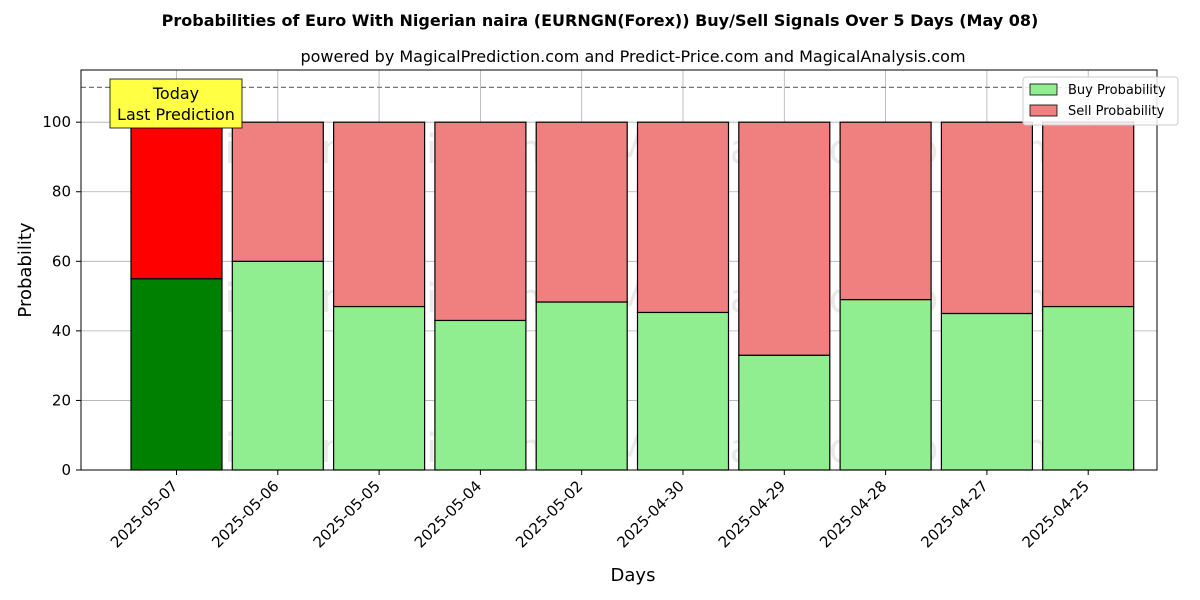 This screenshot has width=1200, height=600. Describe the element at coordinates (61, 400) in the screenshot. I see `y-tick-label: 20` at that location.